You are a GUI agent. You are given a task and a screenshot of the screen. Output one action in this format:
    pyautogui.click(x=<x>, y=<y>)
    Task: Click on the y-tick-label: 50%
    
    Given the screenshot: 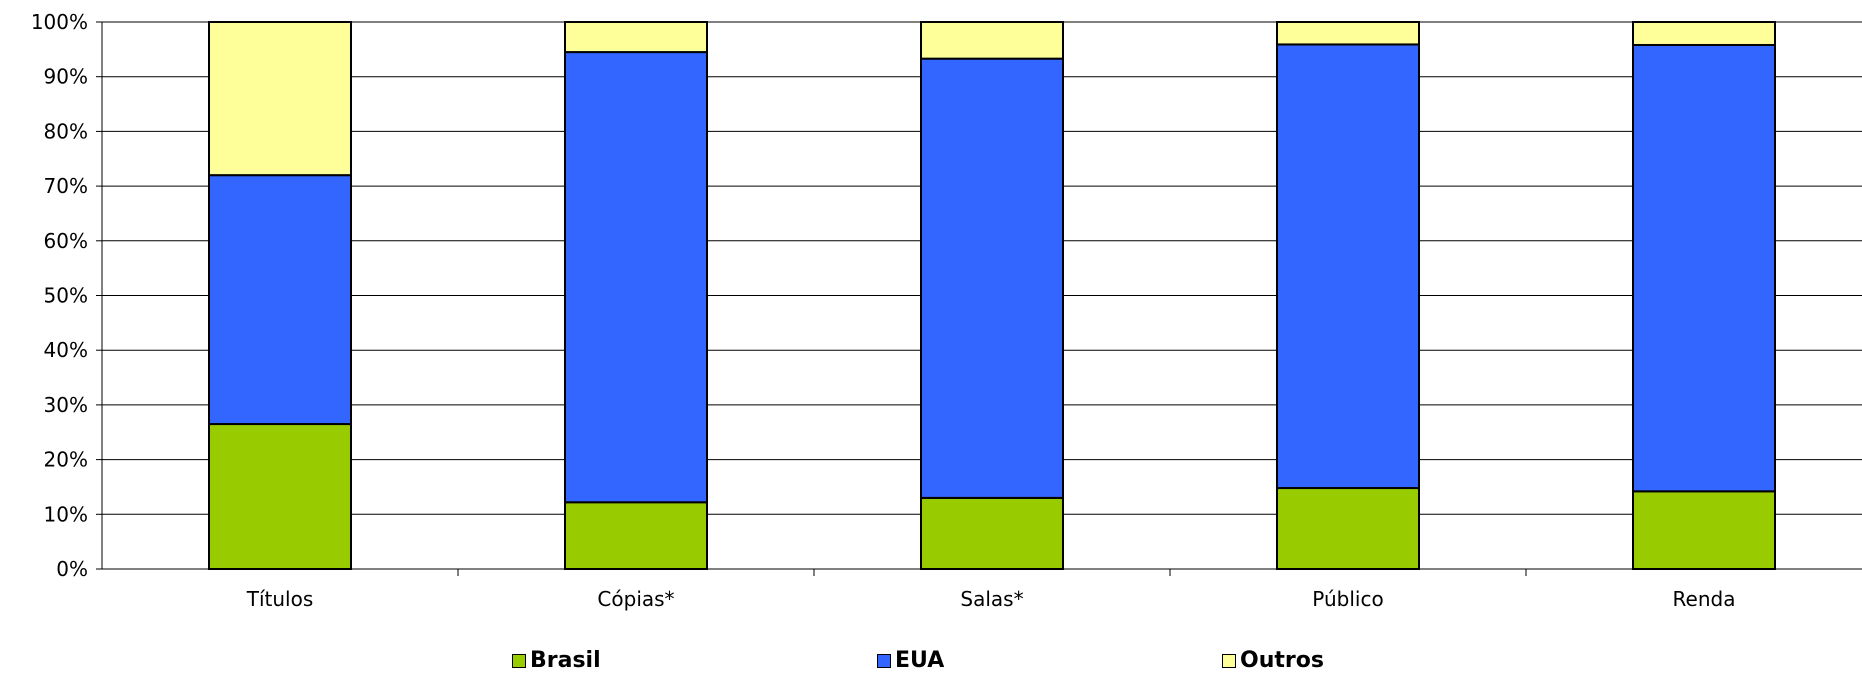 What is the action you would take?
    pyautogui.click(x=66, y=296)
    